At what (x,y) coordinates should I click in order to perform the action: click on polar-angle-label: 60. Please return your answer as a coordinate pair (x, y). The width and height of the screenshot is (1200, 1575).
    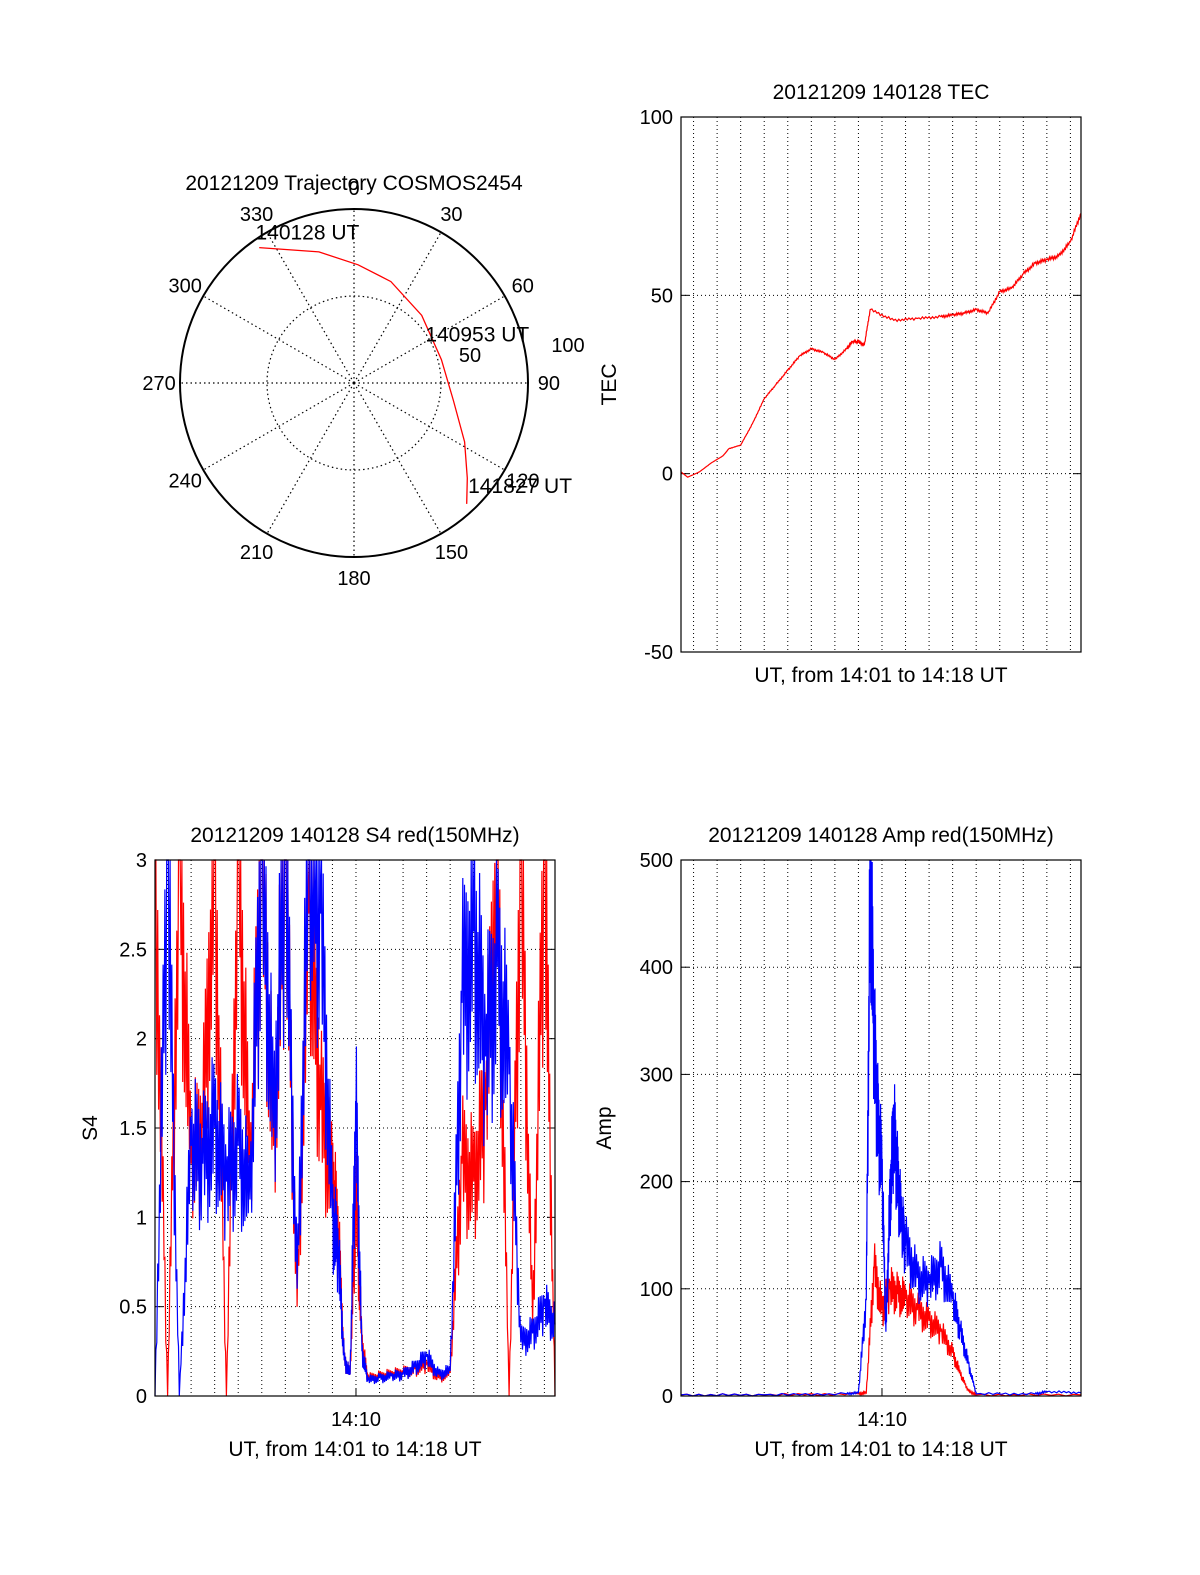
    Looking at the image, I should click on (523, 287).